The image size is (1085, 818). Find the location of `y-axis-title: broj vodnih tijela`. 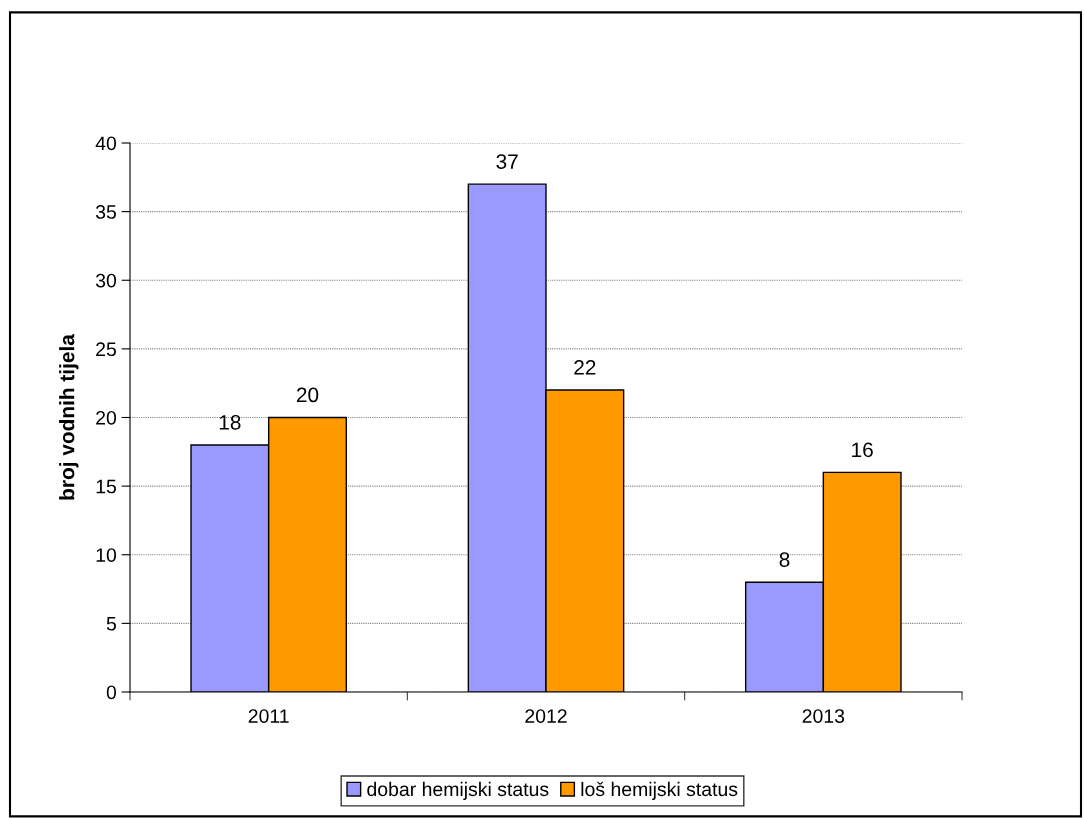

y-axis-title: broj vodnih tijela is located at coordinates (69, 417).